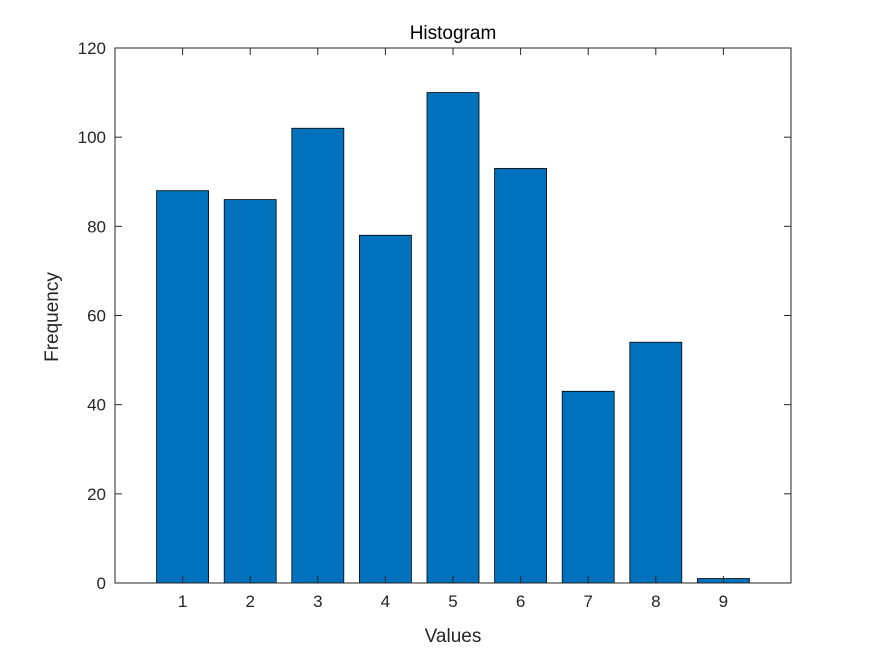 This screenshot has width=875, height=656. What do you see at coordinates (723, 601) in the screenshot?
I see `x-tick-label-9: 9` at bounding box center [723, 601].